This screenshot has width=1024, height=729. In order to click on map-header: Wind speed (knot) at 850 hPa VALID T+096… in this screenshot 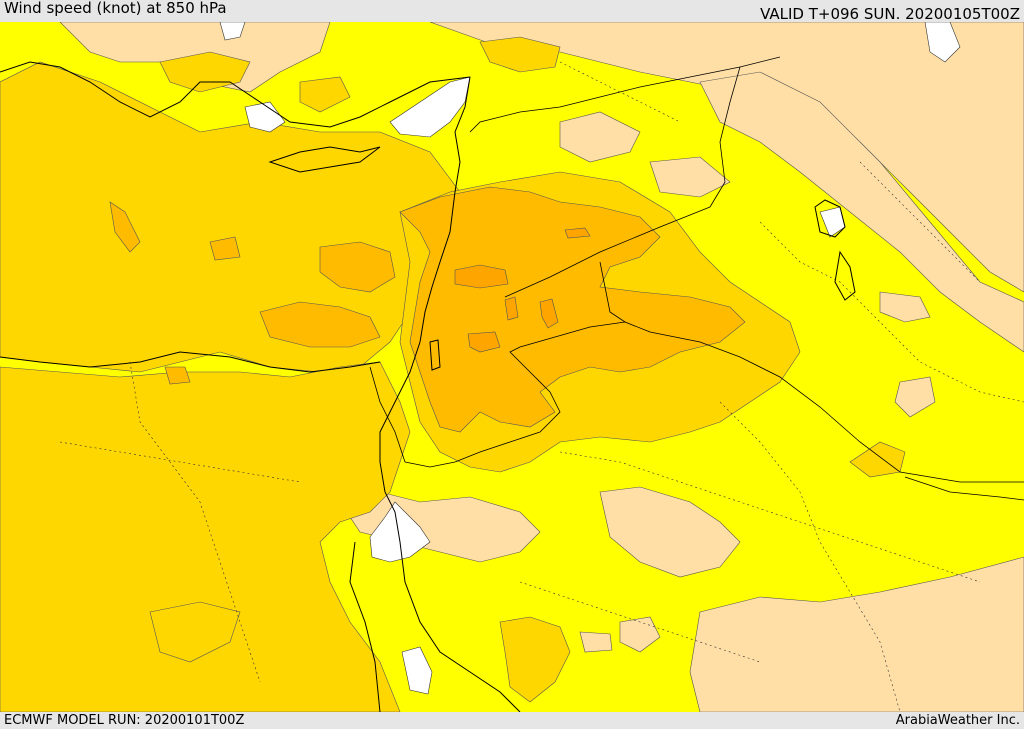, I will do `click(512, 11)`.